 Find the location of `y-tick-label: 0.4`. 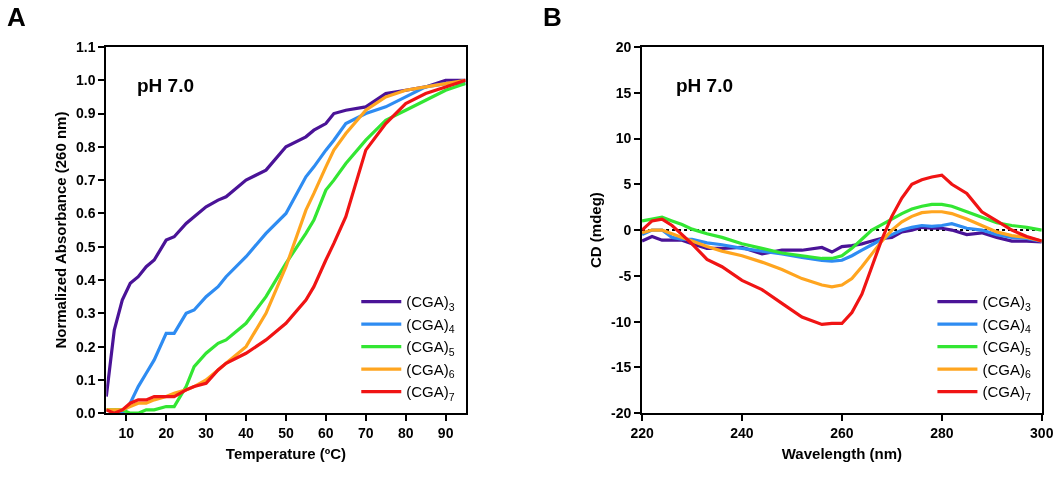

y-tick-label: 0.4 is located at coordinates (86, 279).